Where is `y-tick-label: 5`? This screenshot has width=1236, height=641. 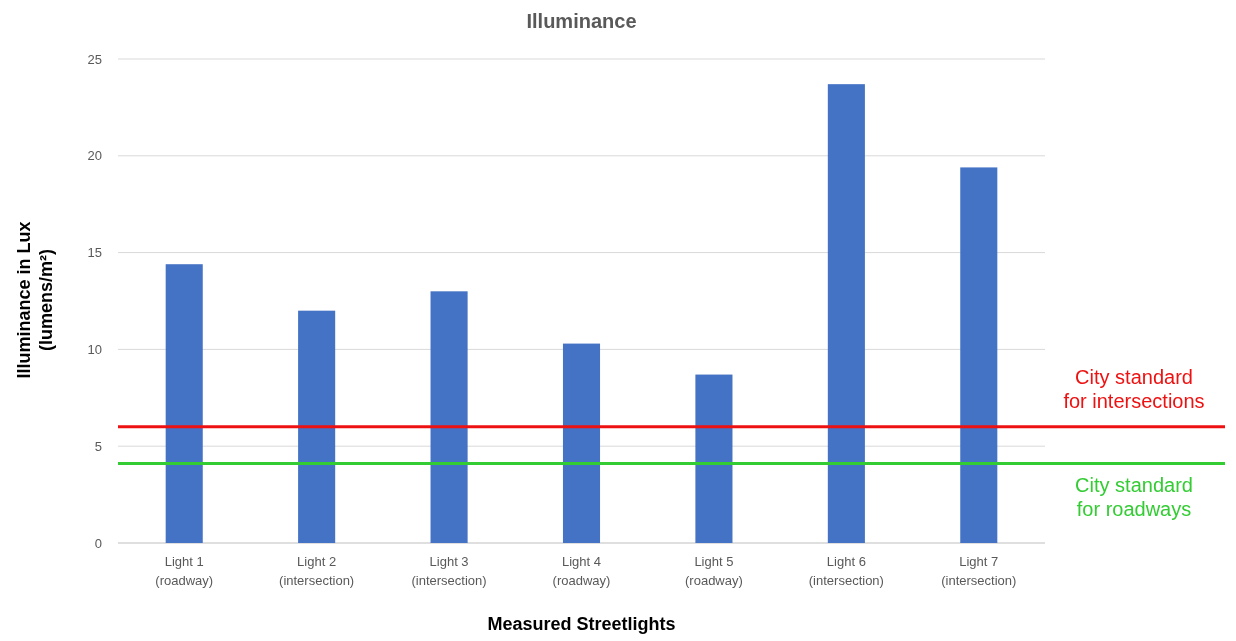
y-tick-label: 5 is located at coordinates (98, 446).